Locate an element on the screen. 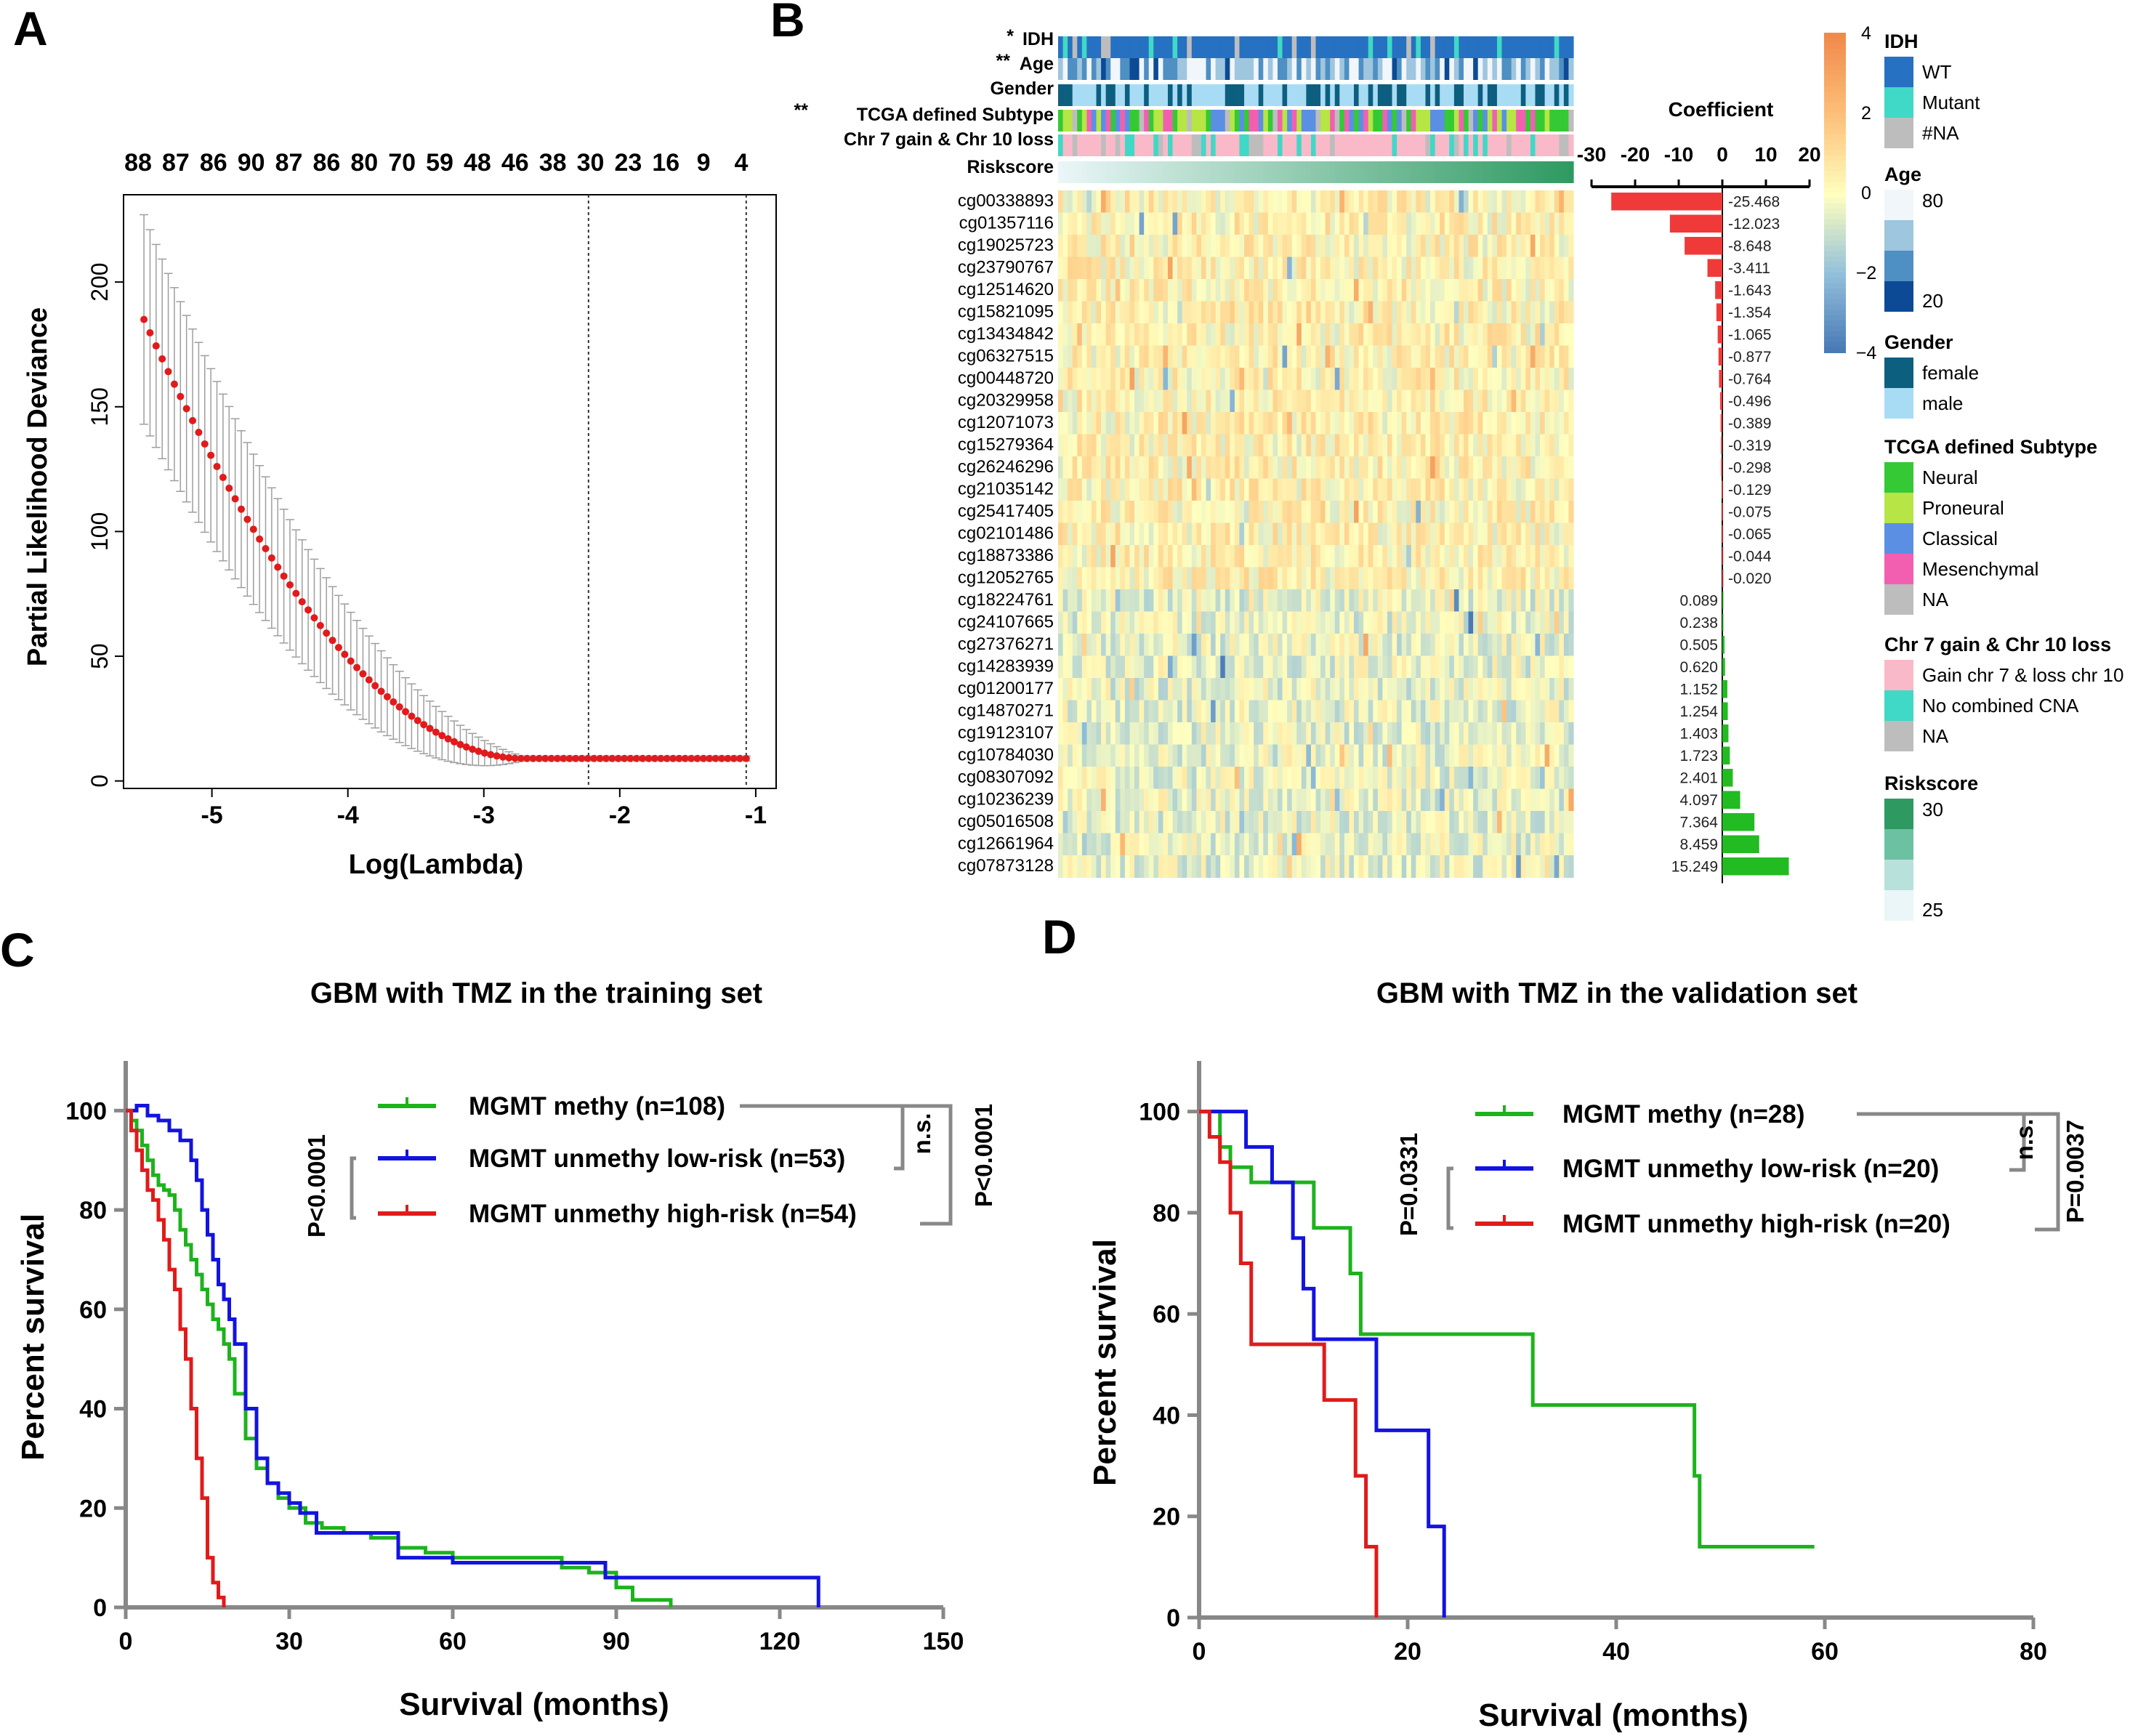 This screenshot has width=2146, height=1736. b-coef-label: 4.097 is located at coordinates (1698, 800).